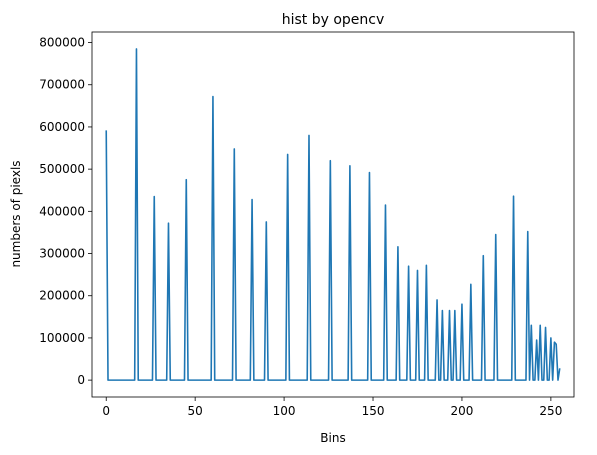  I want to click on y-tick-label: 700000, so click(62, 85).